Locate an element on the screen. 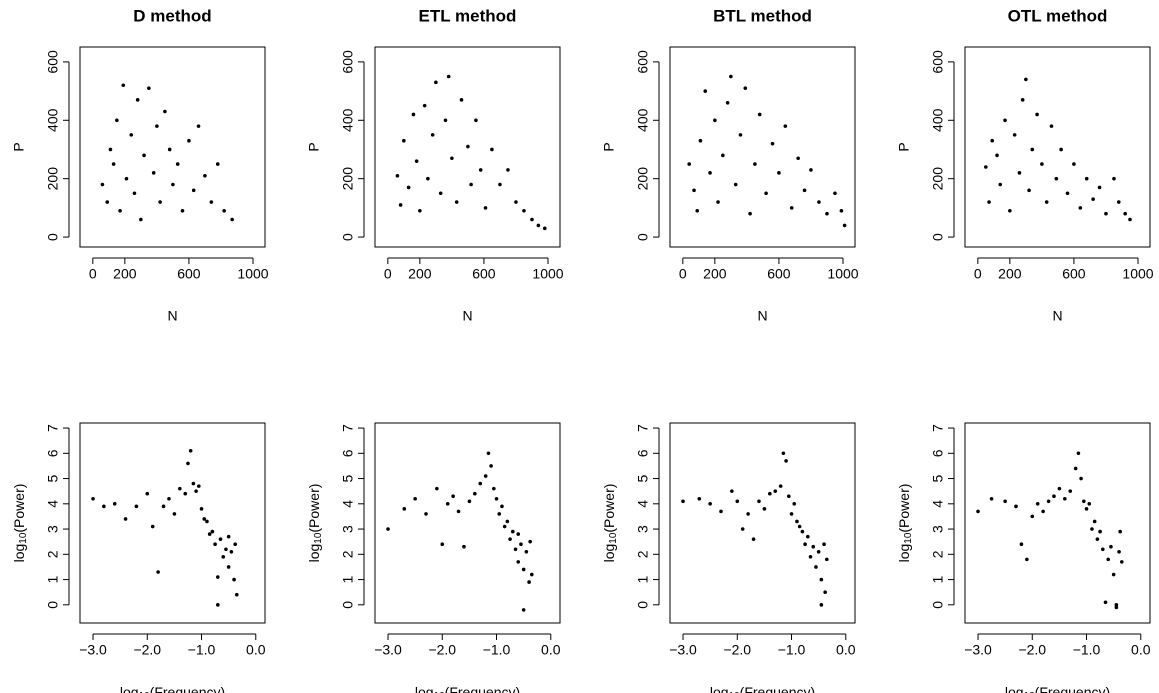 This screenshot has height=693, width=1159. label-part: (Frequency) is located at coordinates (777, 688).